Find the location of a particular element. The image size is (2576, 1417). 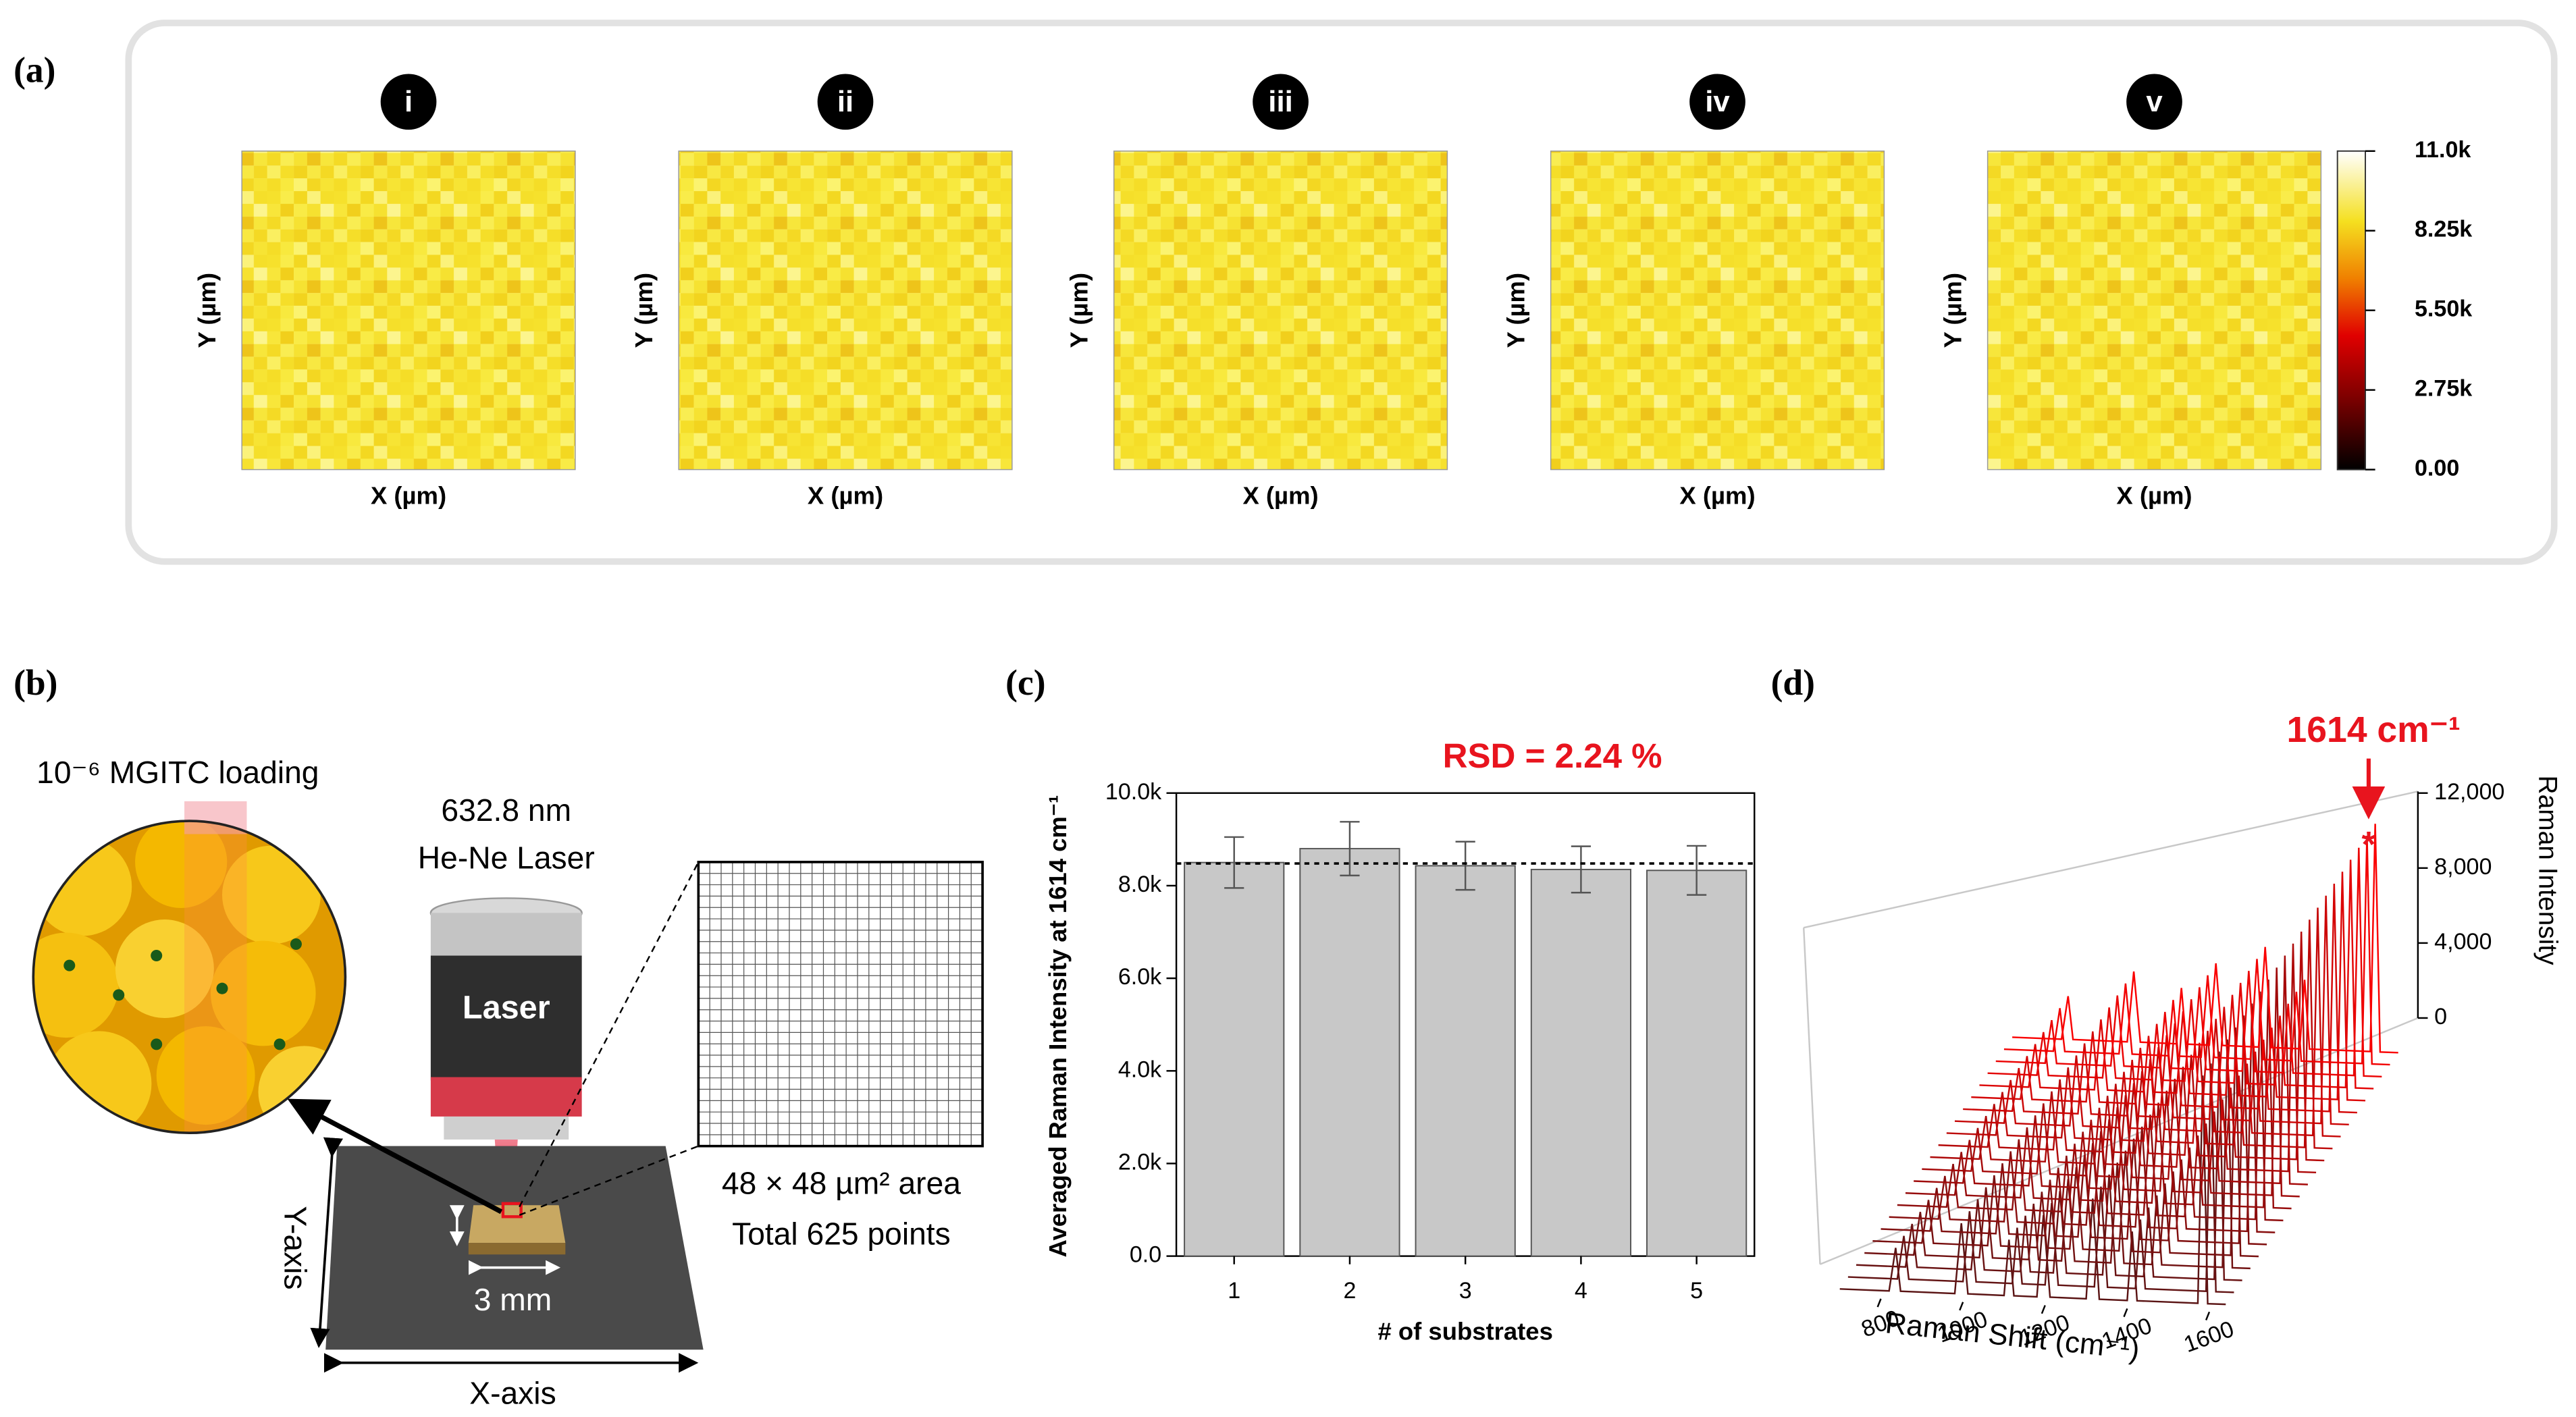

map-label: iv is located at coordinates (1717, 101).